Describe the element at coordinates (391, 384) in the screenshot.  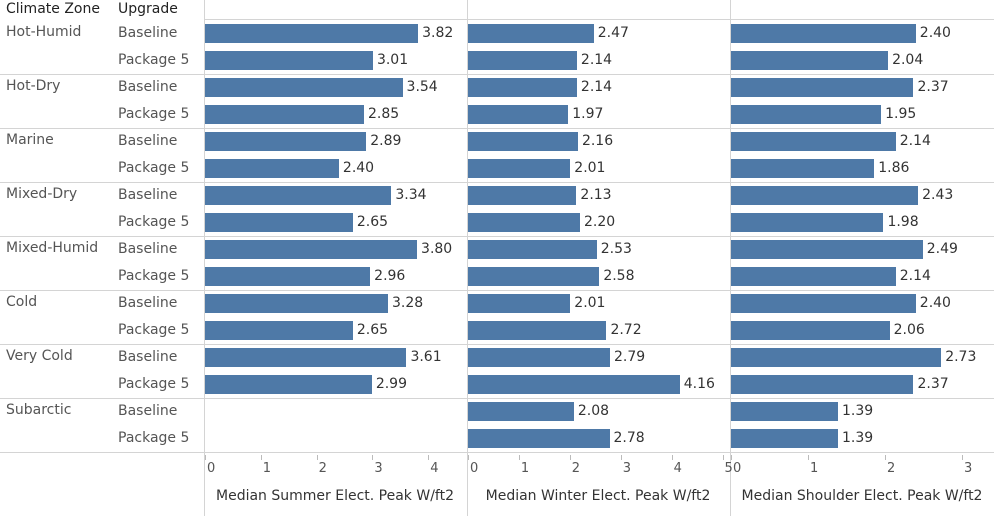
I see `data-label: 2.99` at that location.